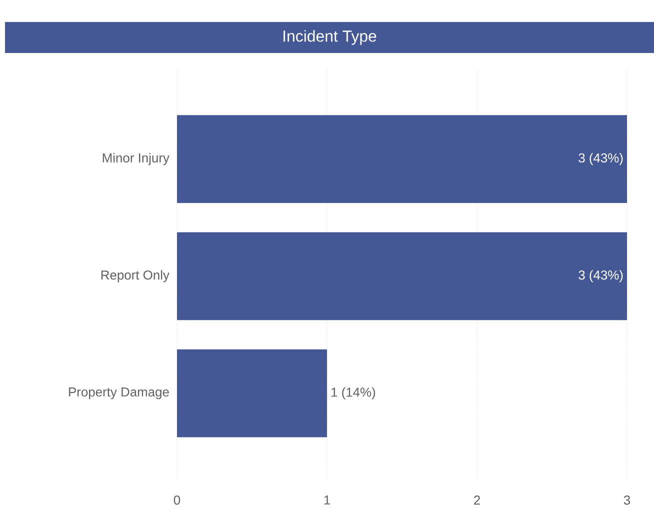 The width and height of the screenshot is (654, 531). Describe the element at coordinates (136, 159) in the screenshot. I see `y-tick-label: Minor Injury` at that location.